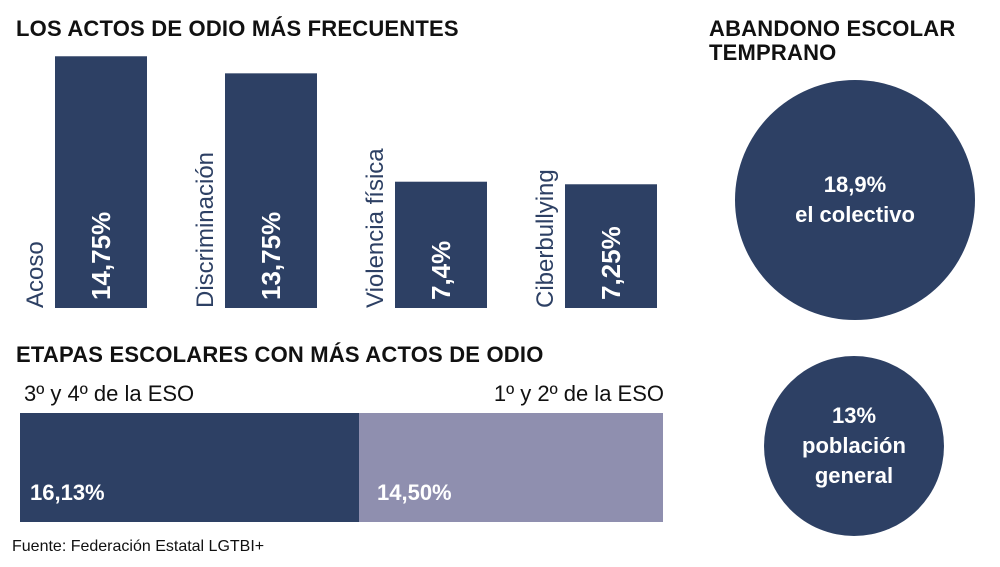 This screenshot has width=1000, height=567. Describe the element at coordinates (101, 256) in the screenshot. I see `value-label-acoso: 14,75%` at that location.